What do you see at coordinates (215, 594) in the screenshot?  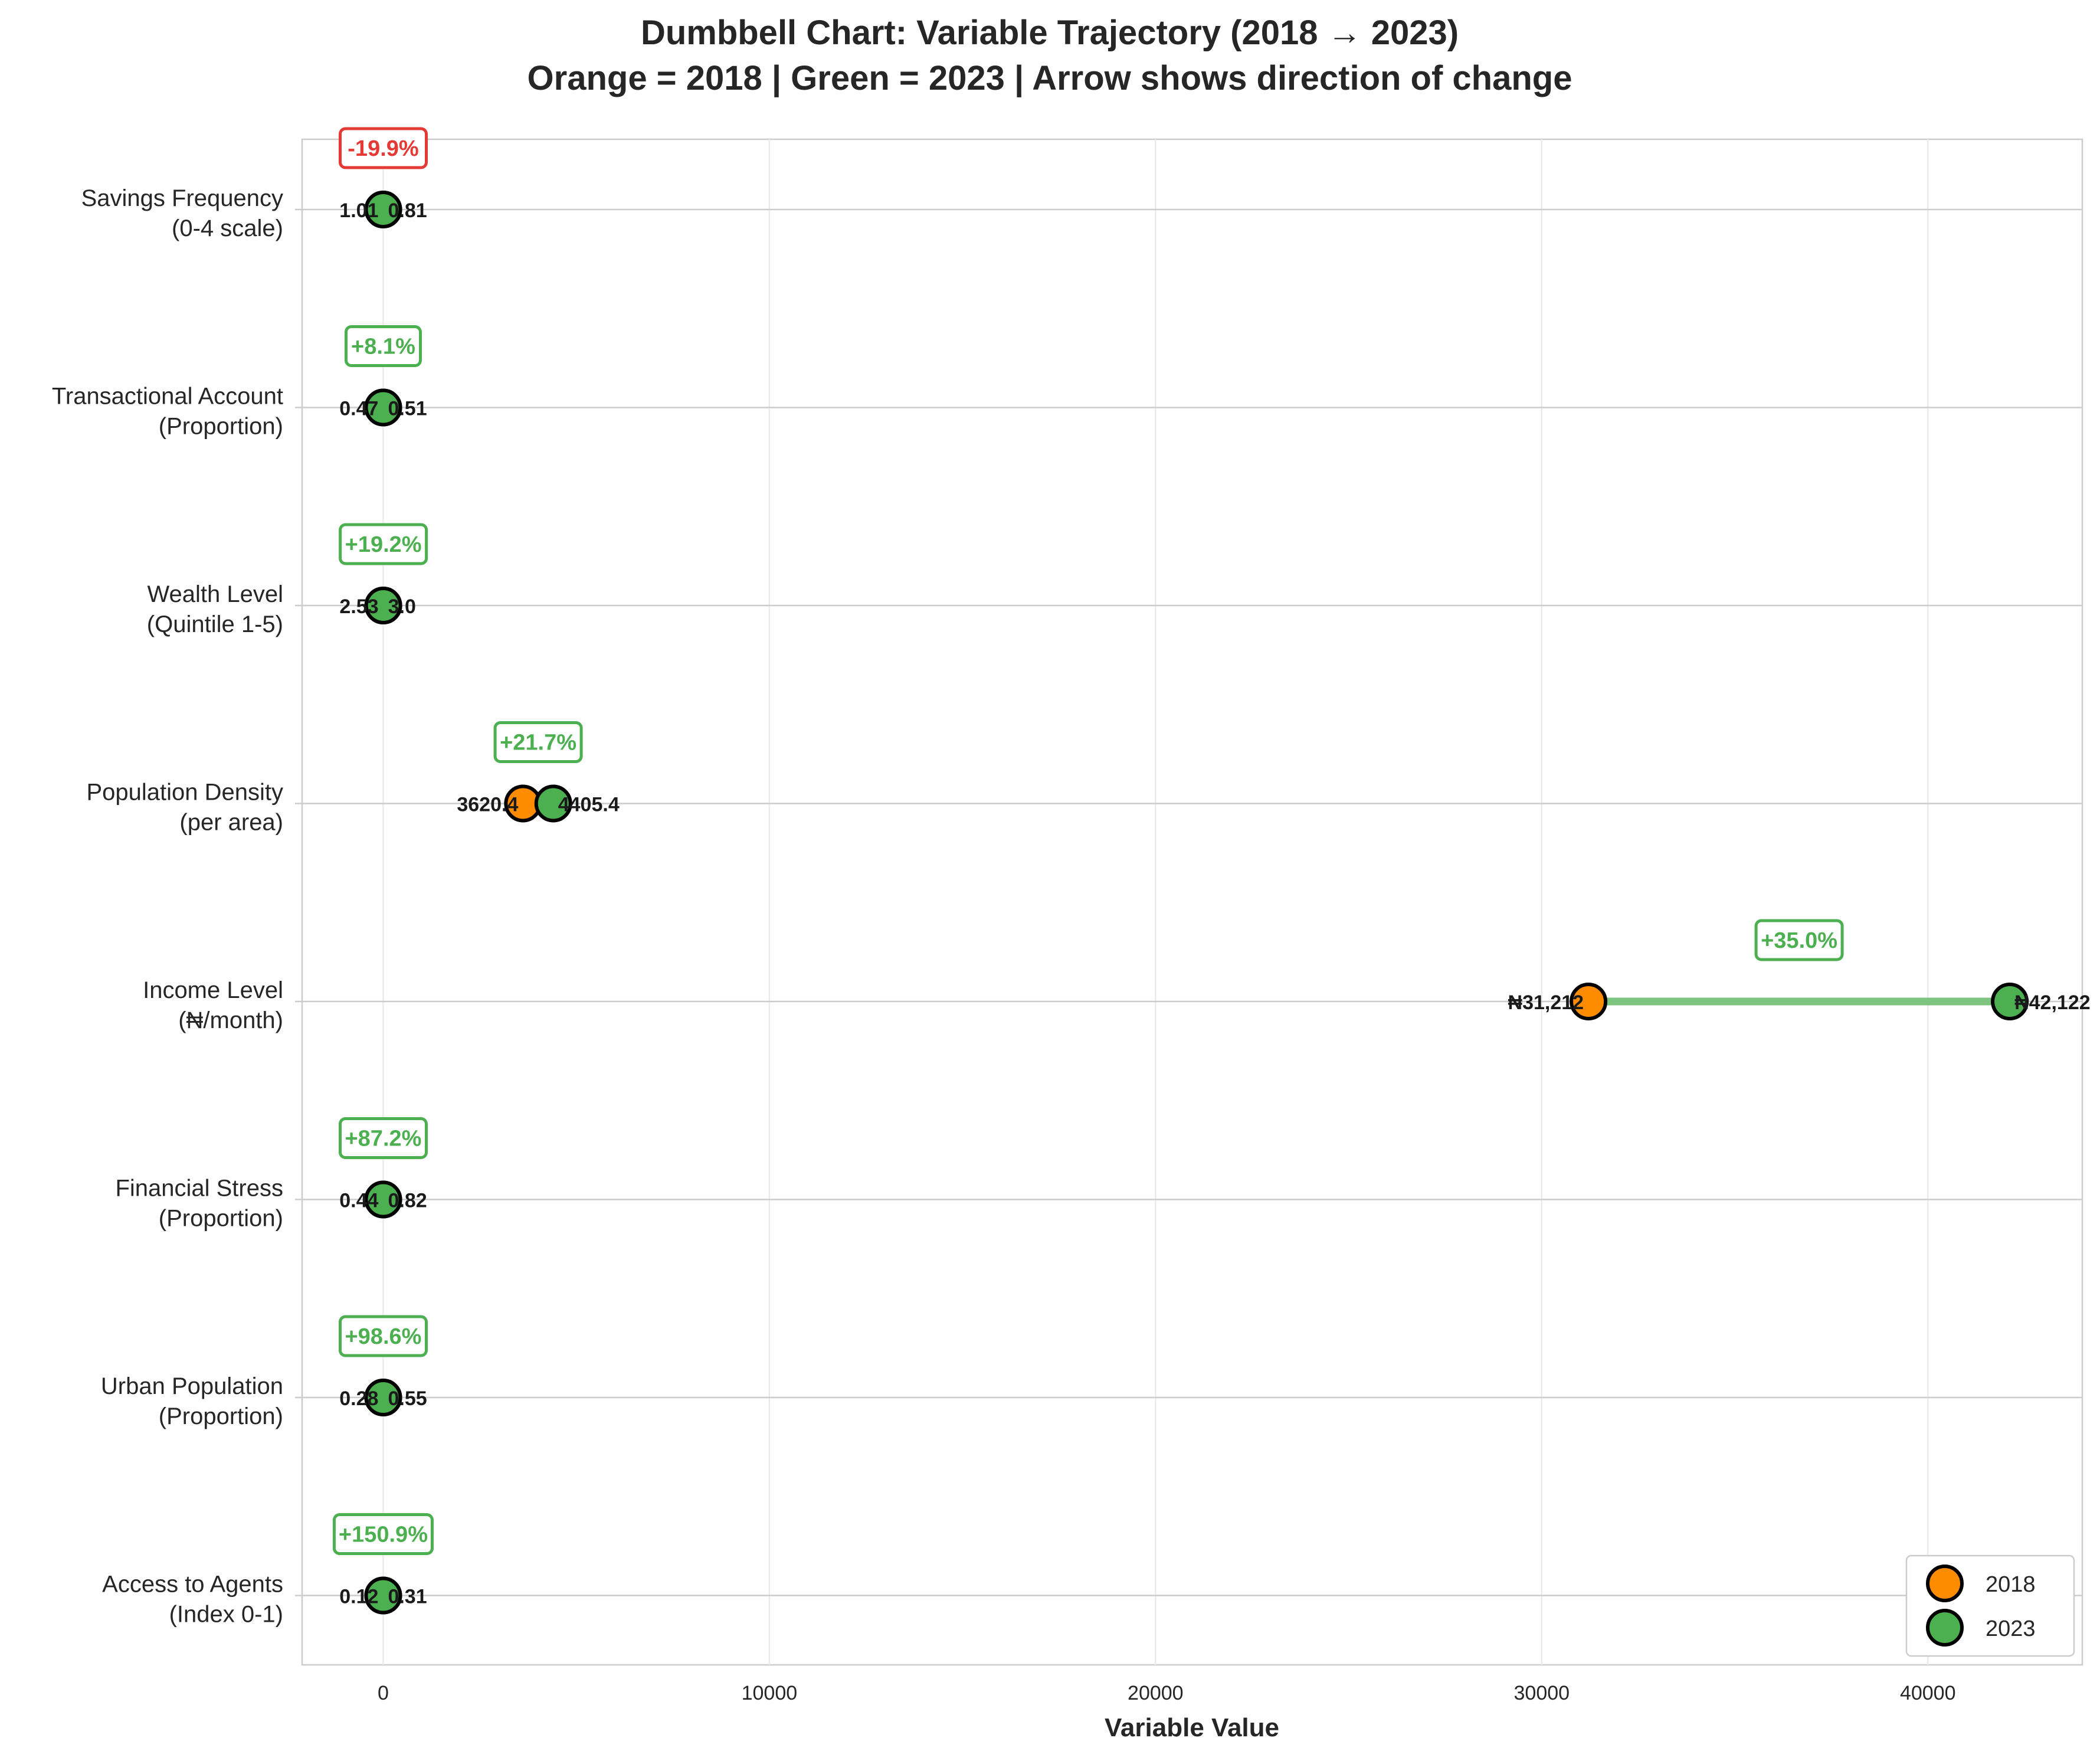 I see `category-label-line1: Wealth Level` at bounding box center [215, 594].